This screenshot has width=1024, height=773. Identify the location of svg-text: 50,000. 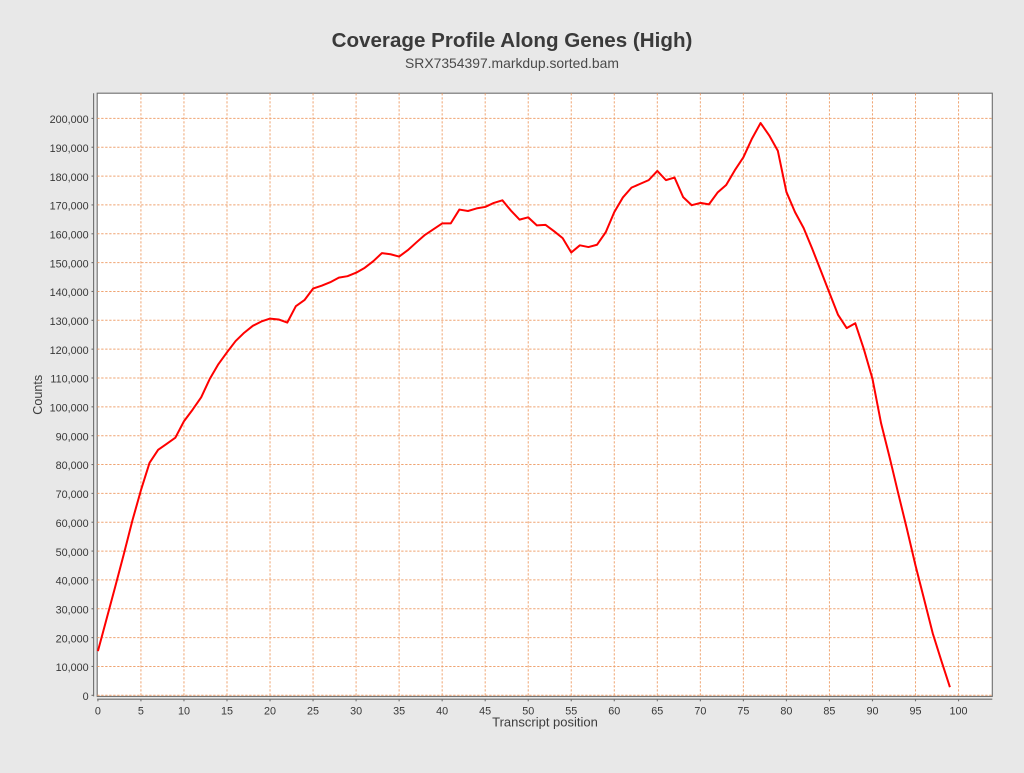
(72, 553).